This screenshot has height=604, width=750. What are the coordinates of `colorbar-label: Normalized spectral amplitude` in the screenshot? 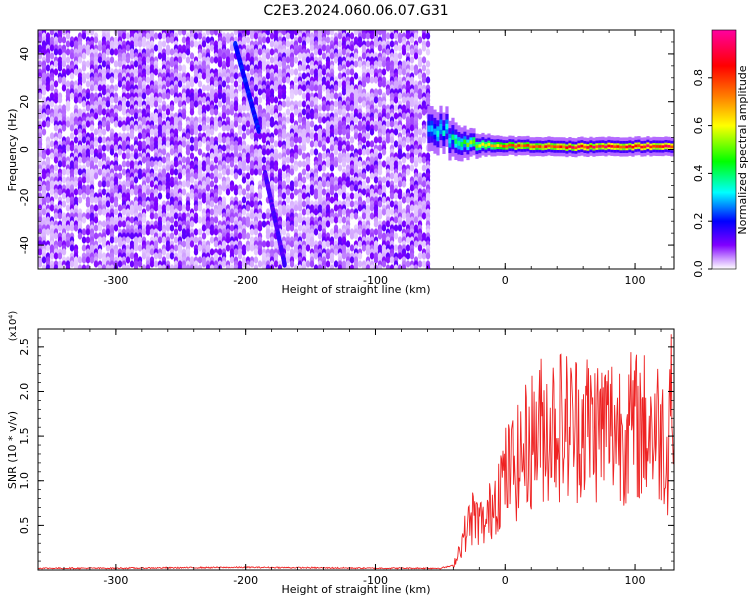 It's located at (742, 149).